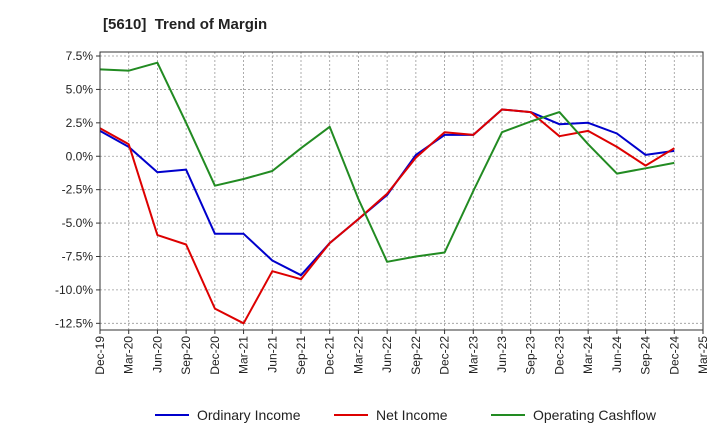 This screenshot has height=440, width=720. I want to click on y-tick-label: 7.5%, so click(80, 56).